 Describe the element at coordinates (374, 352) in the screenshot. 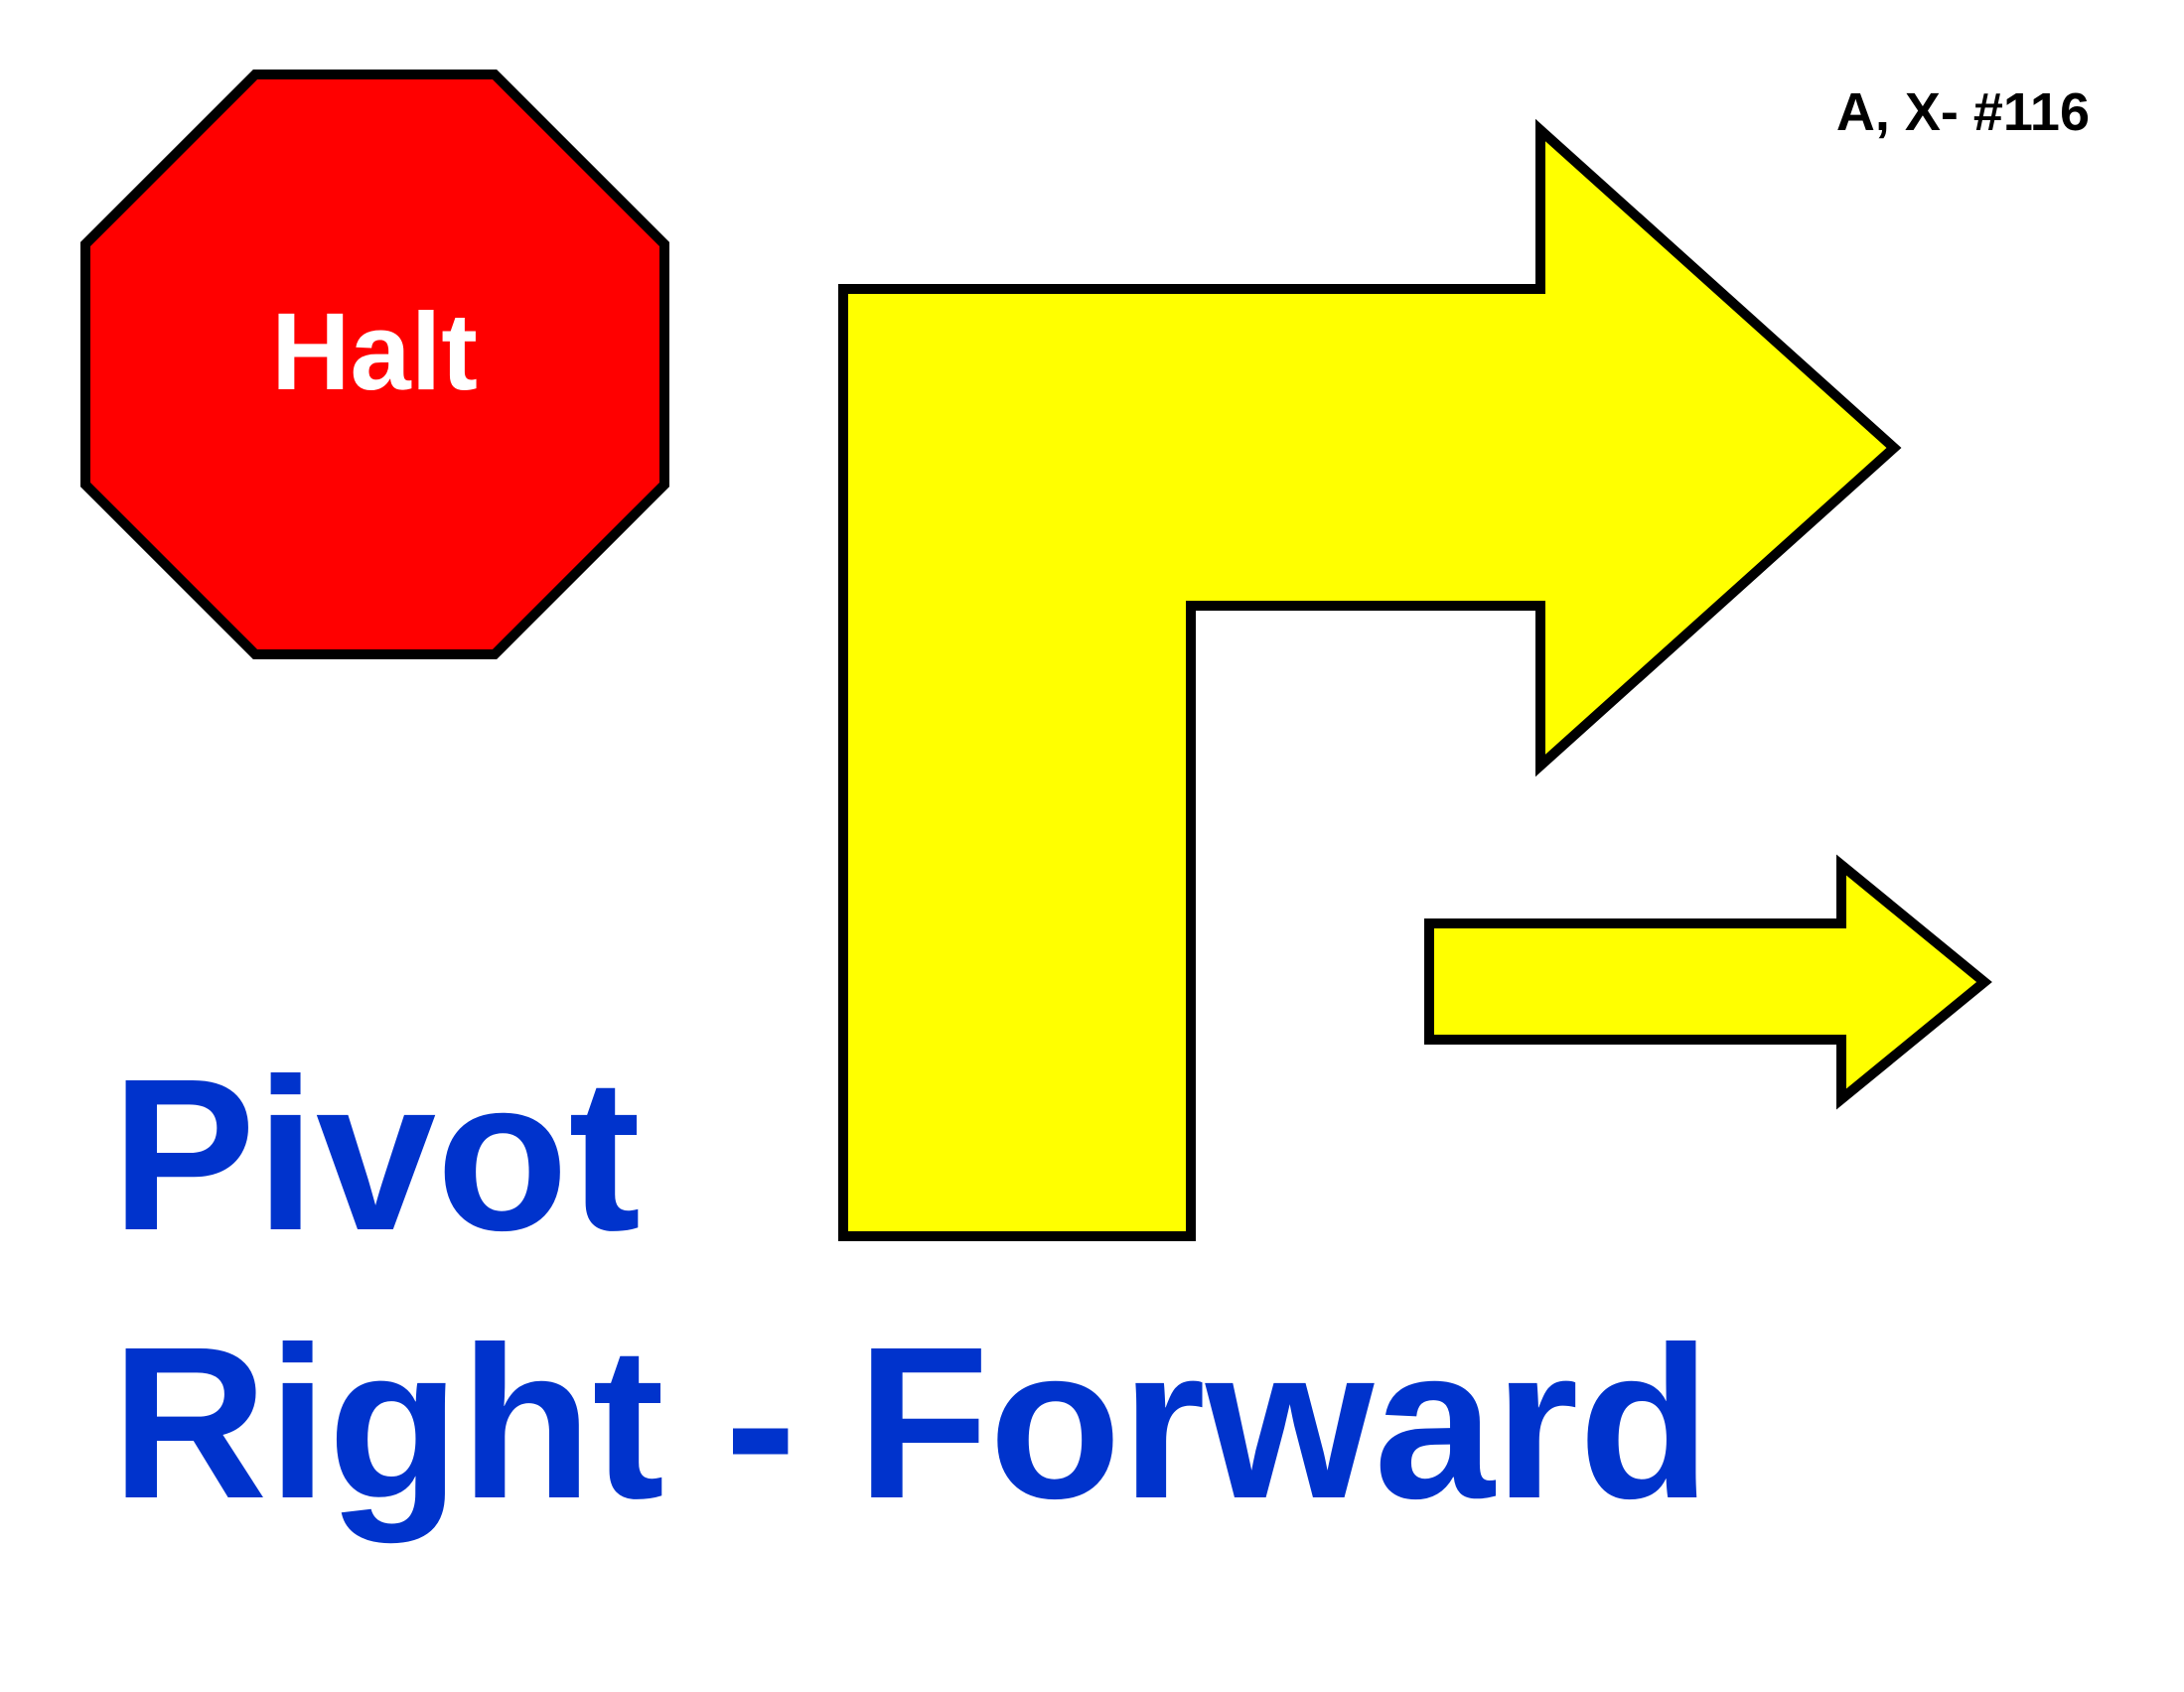

I see `halt-label: Halt` at that location.